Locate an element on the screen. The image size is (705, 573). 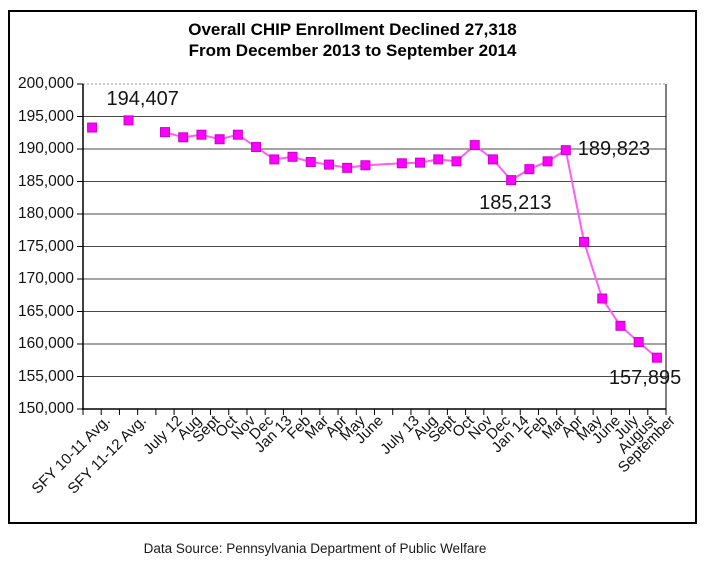
y-axis-tick-label: 185,000 is located at coordinates (45, 181).